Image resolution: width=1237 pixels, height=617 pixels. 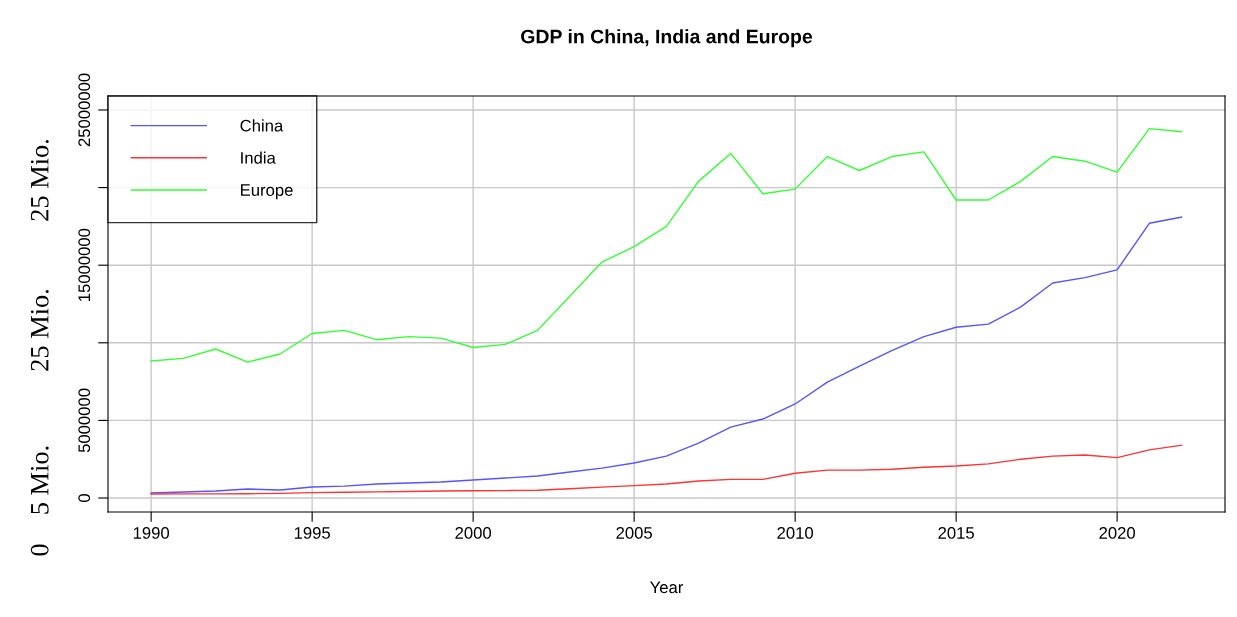 What do you see at coordinates (84, 110) in the screenshot?
I see `y-tick-label: 25000000` at bounding box center [84, 110].